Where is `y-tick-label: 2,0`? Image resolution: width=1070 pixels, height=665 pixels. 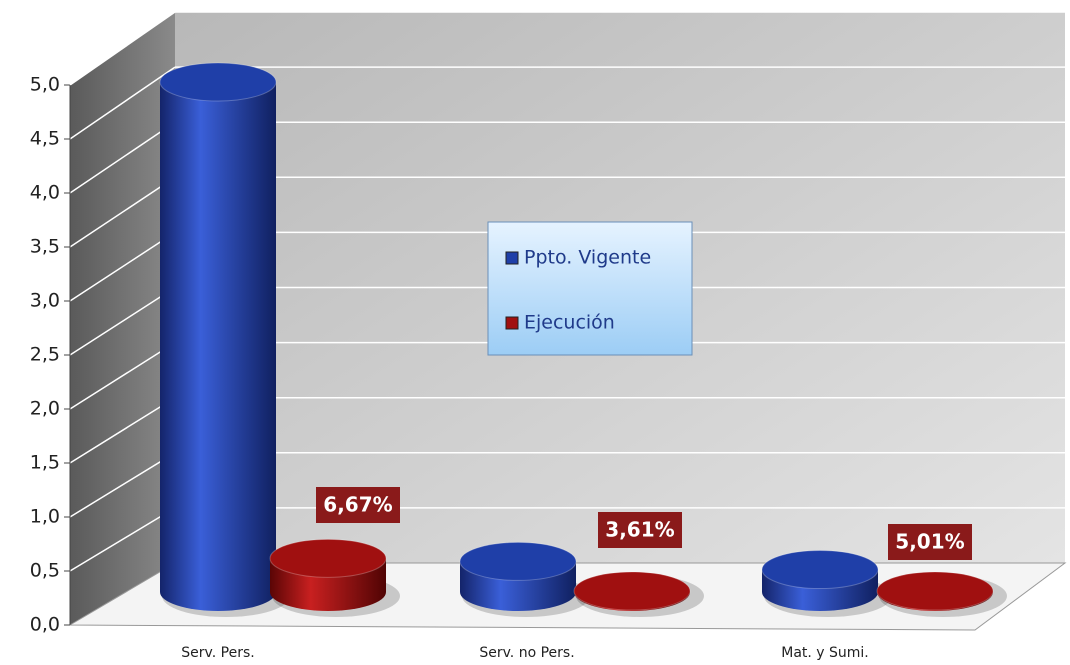 y-tick-label: 2,0 is located at coordinates (45, 409).